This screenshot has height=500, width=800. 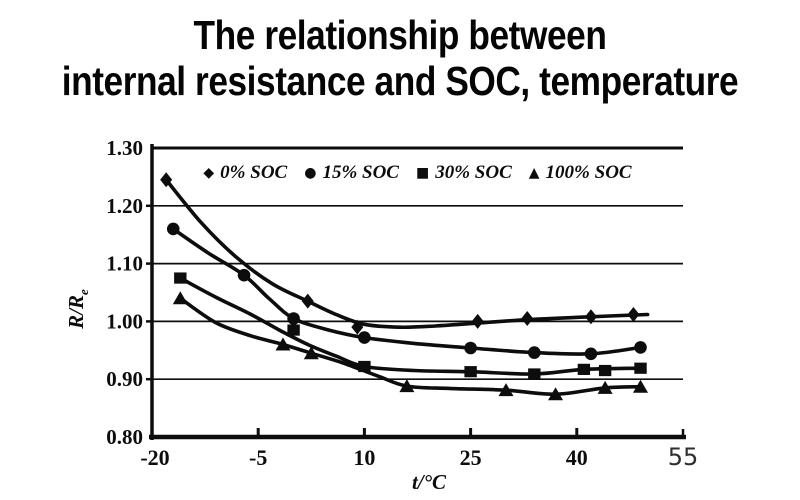 What do you see at coordinates (471, 457) in the screenshot?
I see `x-tick-label: 25` at bounding box center [471, 457].